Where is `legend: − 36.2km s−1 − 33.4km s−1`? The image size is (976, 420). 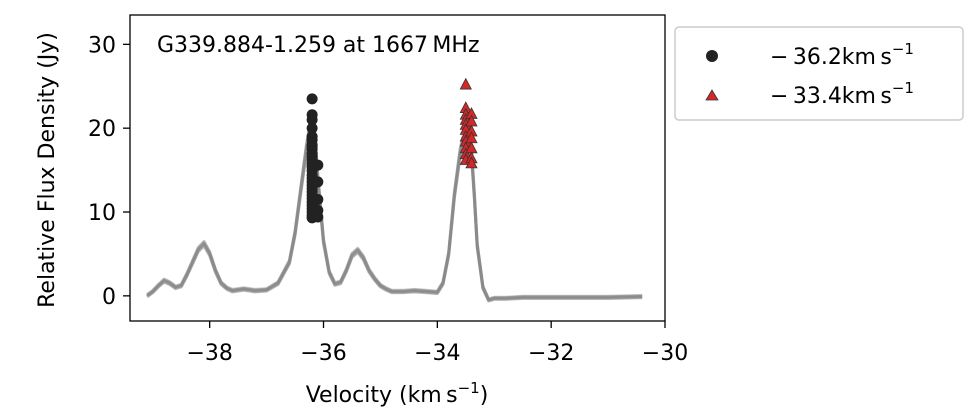 legend: − 36.2km s−1 − 33.4km s−1 is located at coordinates (819, 73).